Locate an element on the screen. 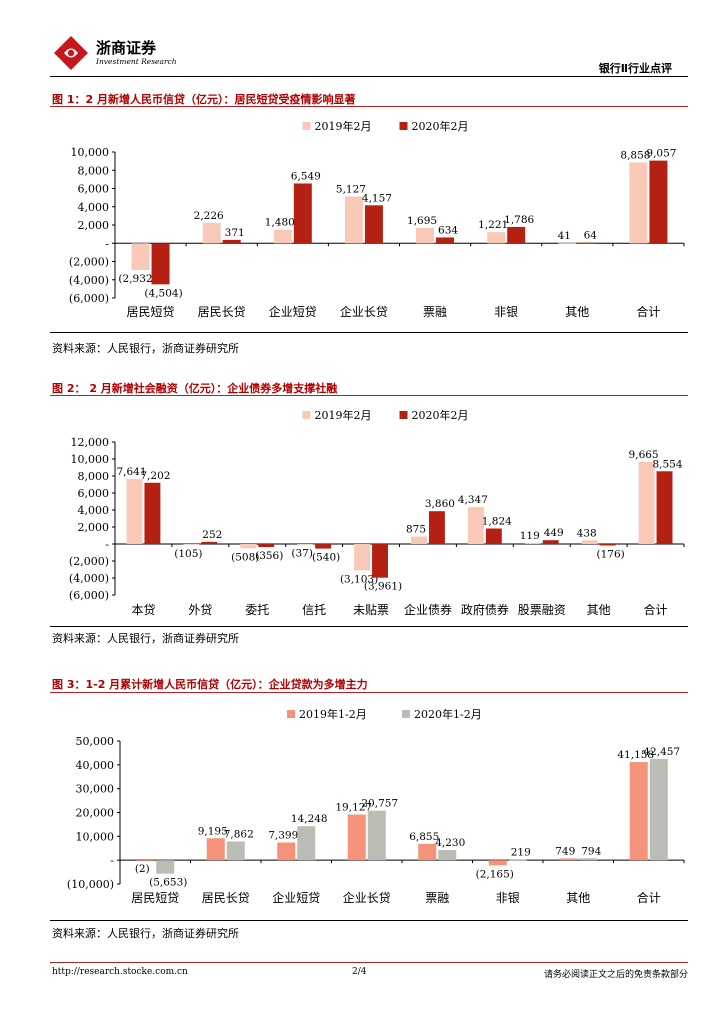  data-label: 6,549 is located at coordinates (306, 176).